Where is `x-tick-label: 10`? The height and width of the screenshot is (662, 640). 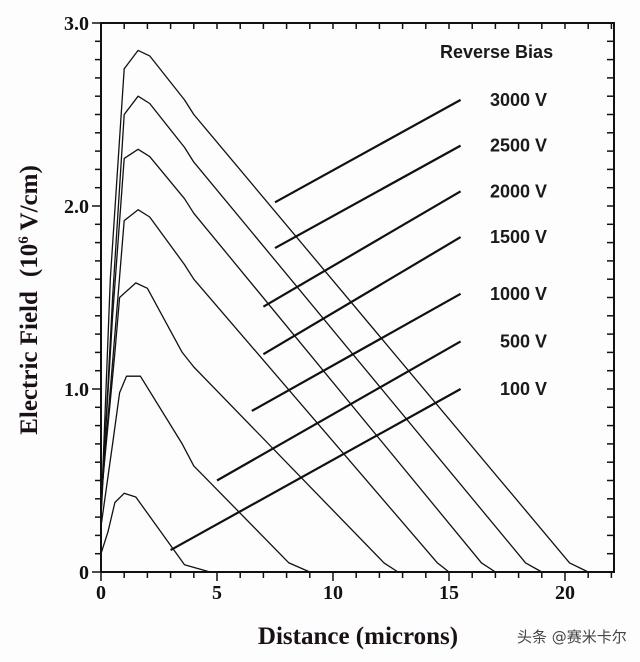 x-tick-label: 10 is located at coordinates (333, 593).